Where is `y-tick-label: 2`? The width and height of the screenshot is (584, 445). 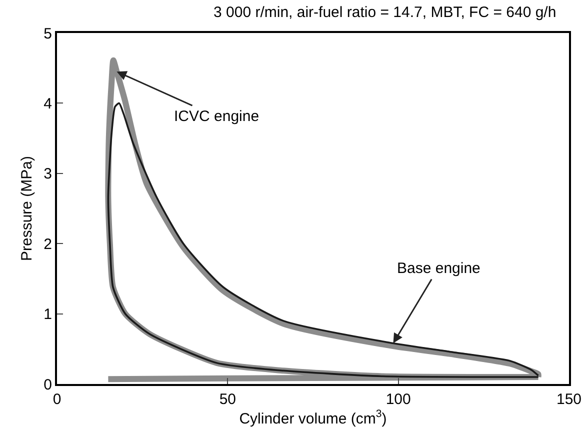 y-tick-label: 2 is located at coordinates (48, 244).